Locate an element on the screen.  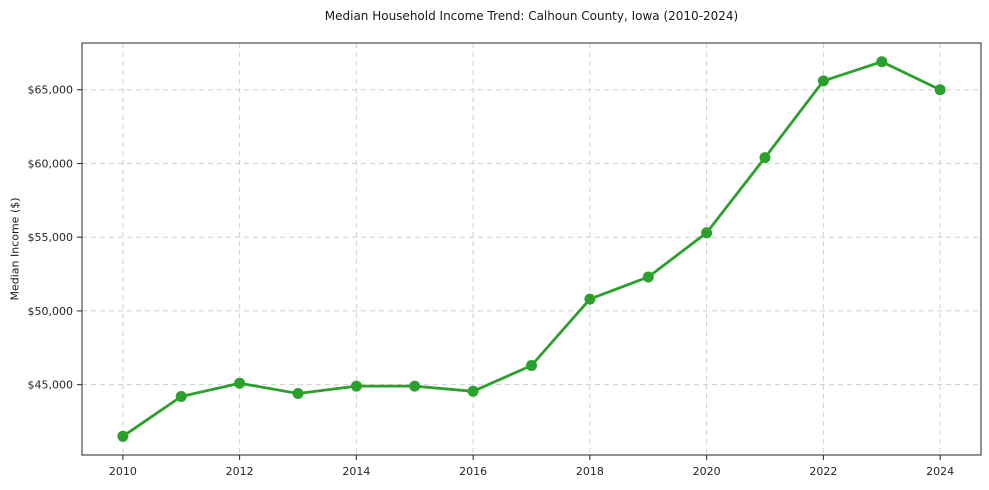
x-tick-label: 2020 is located at coordinates (707, 471).